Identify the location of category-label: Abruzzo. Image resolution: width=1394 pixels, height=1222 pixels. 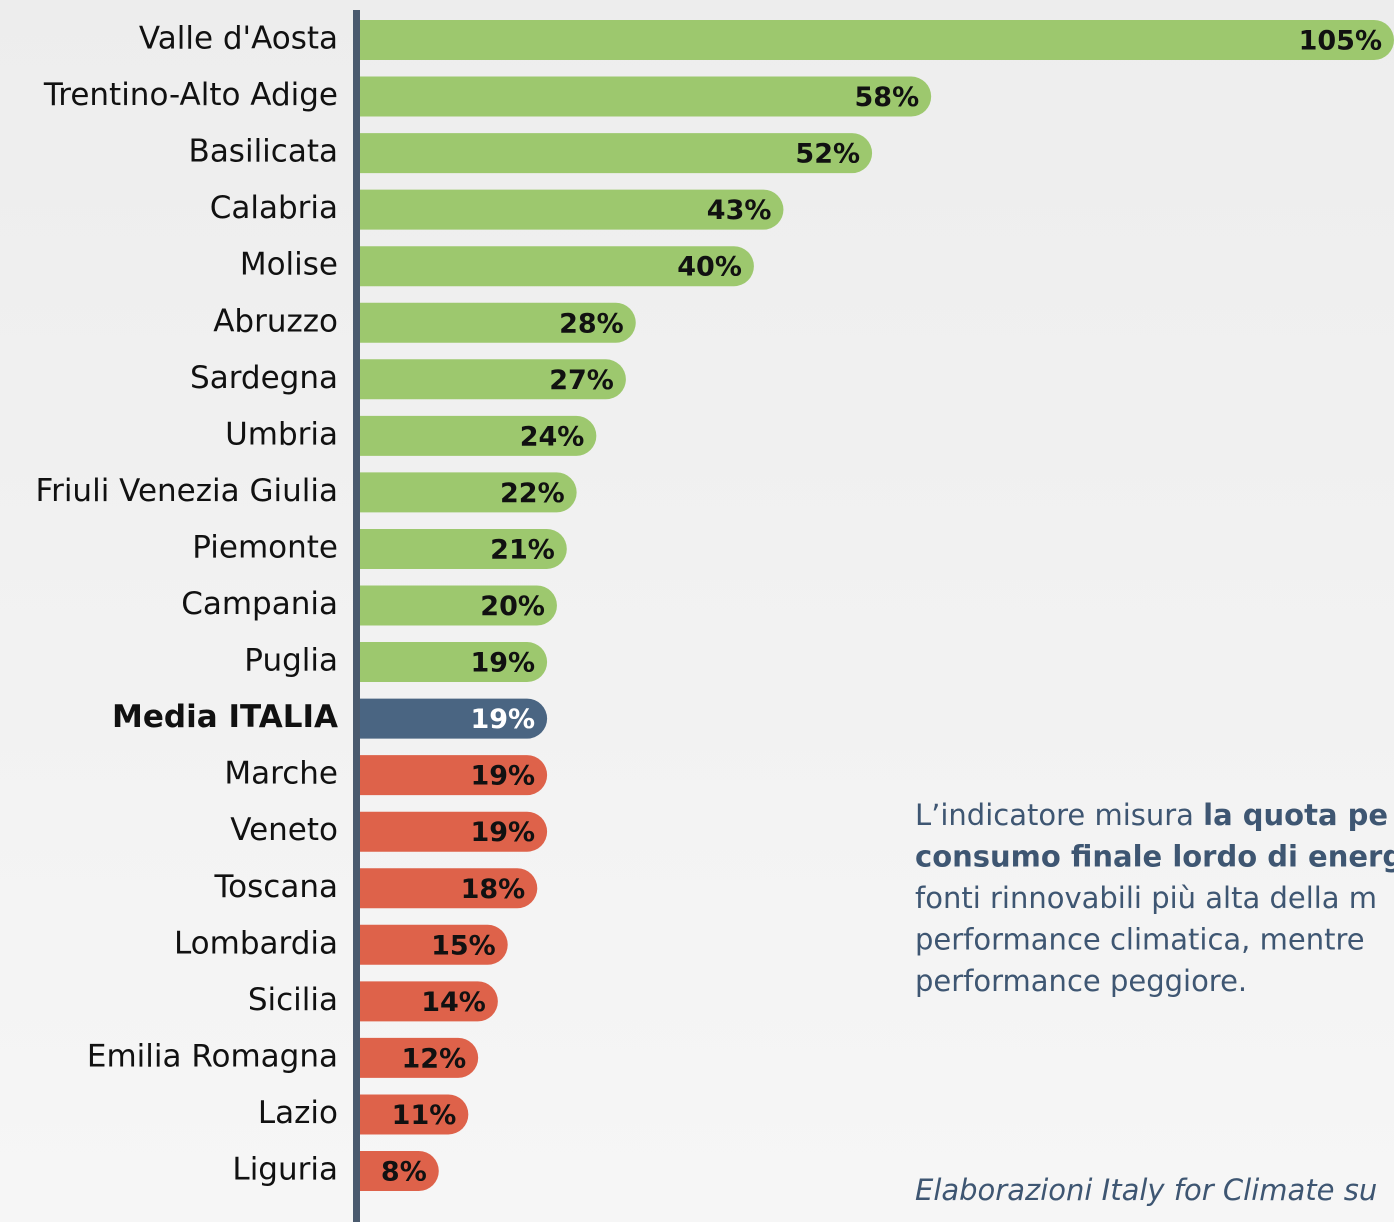
(275, 321).